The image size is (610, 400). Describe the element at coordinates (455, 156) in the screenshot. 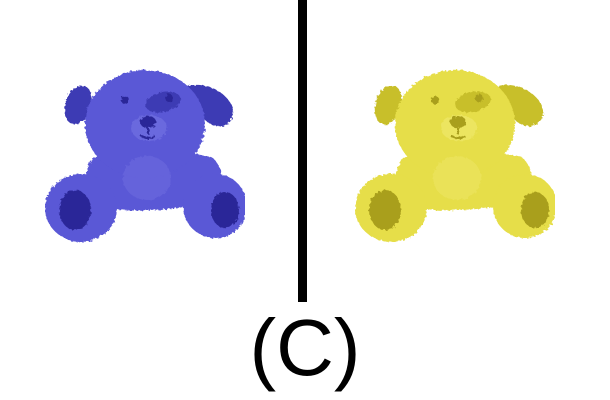

I see `plush-dog-yellow-illustration` at that location.